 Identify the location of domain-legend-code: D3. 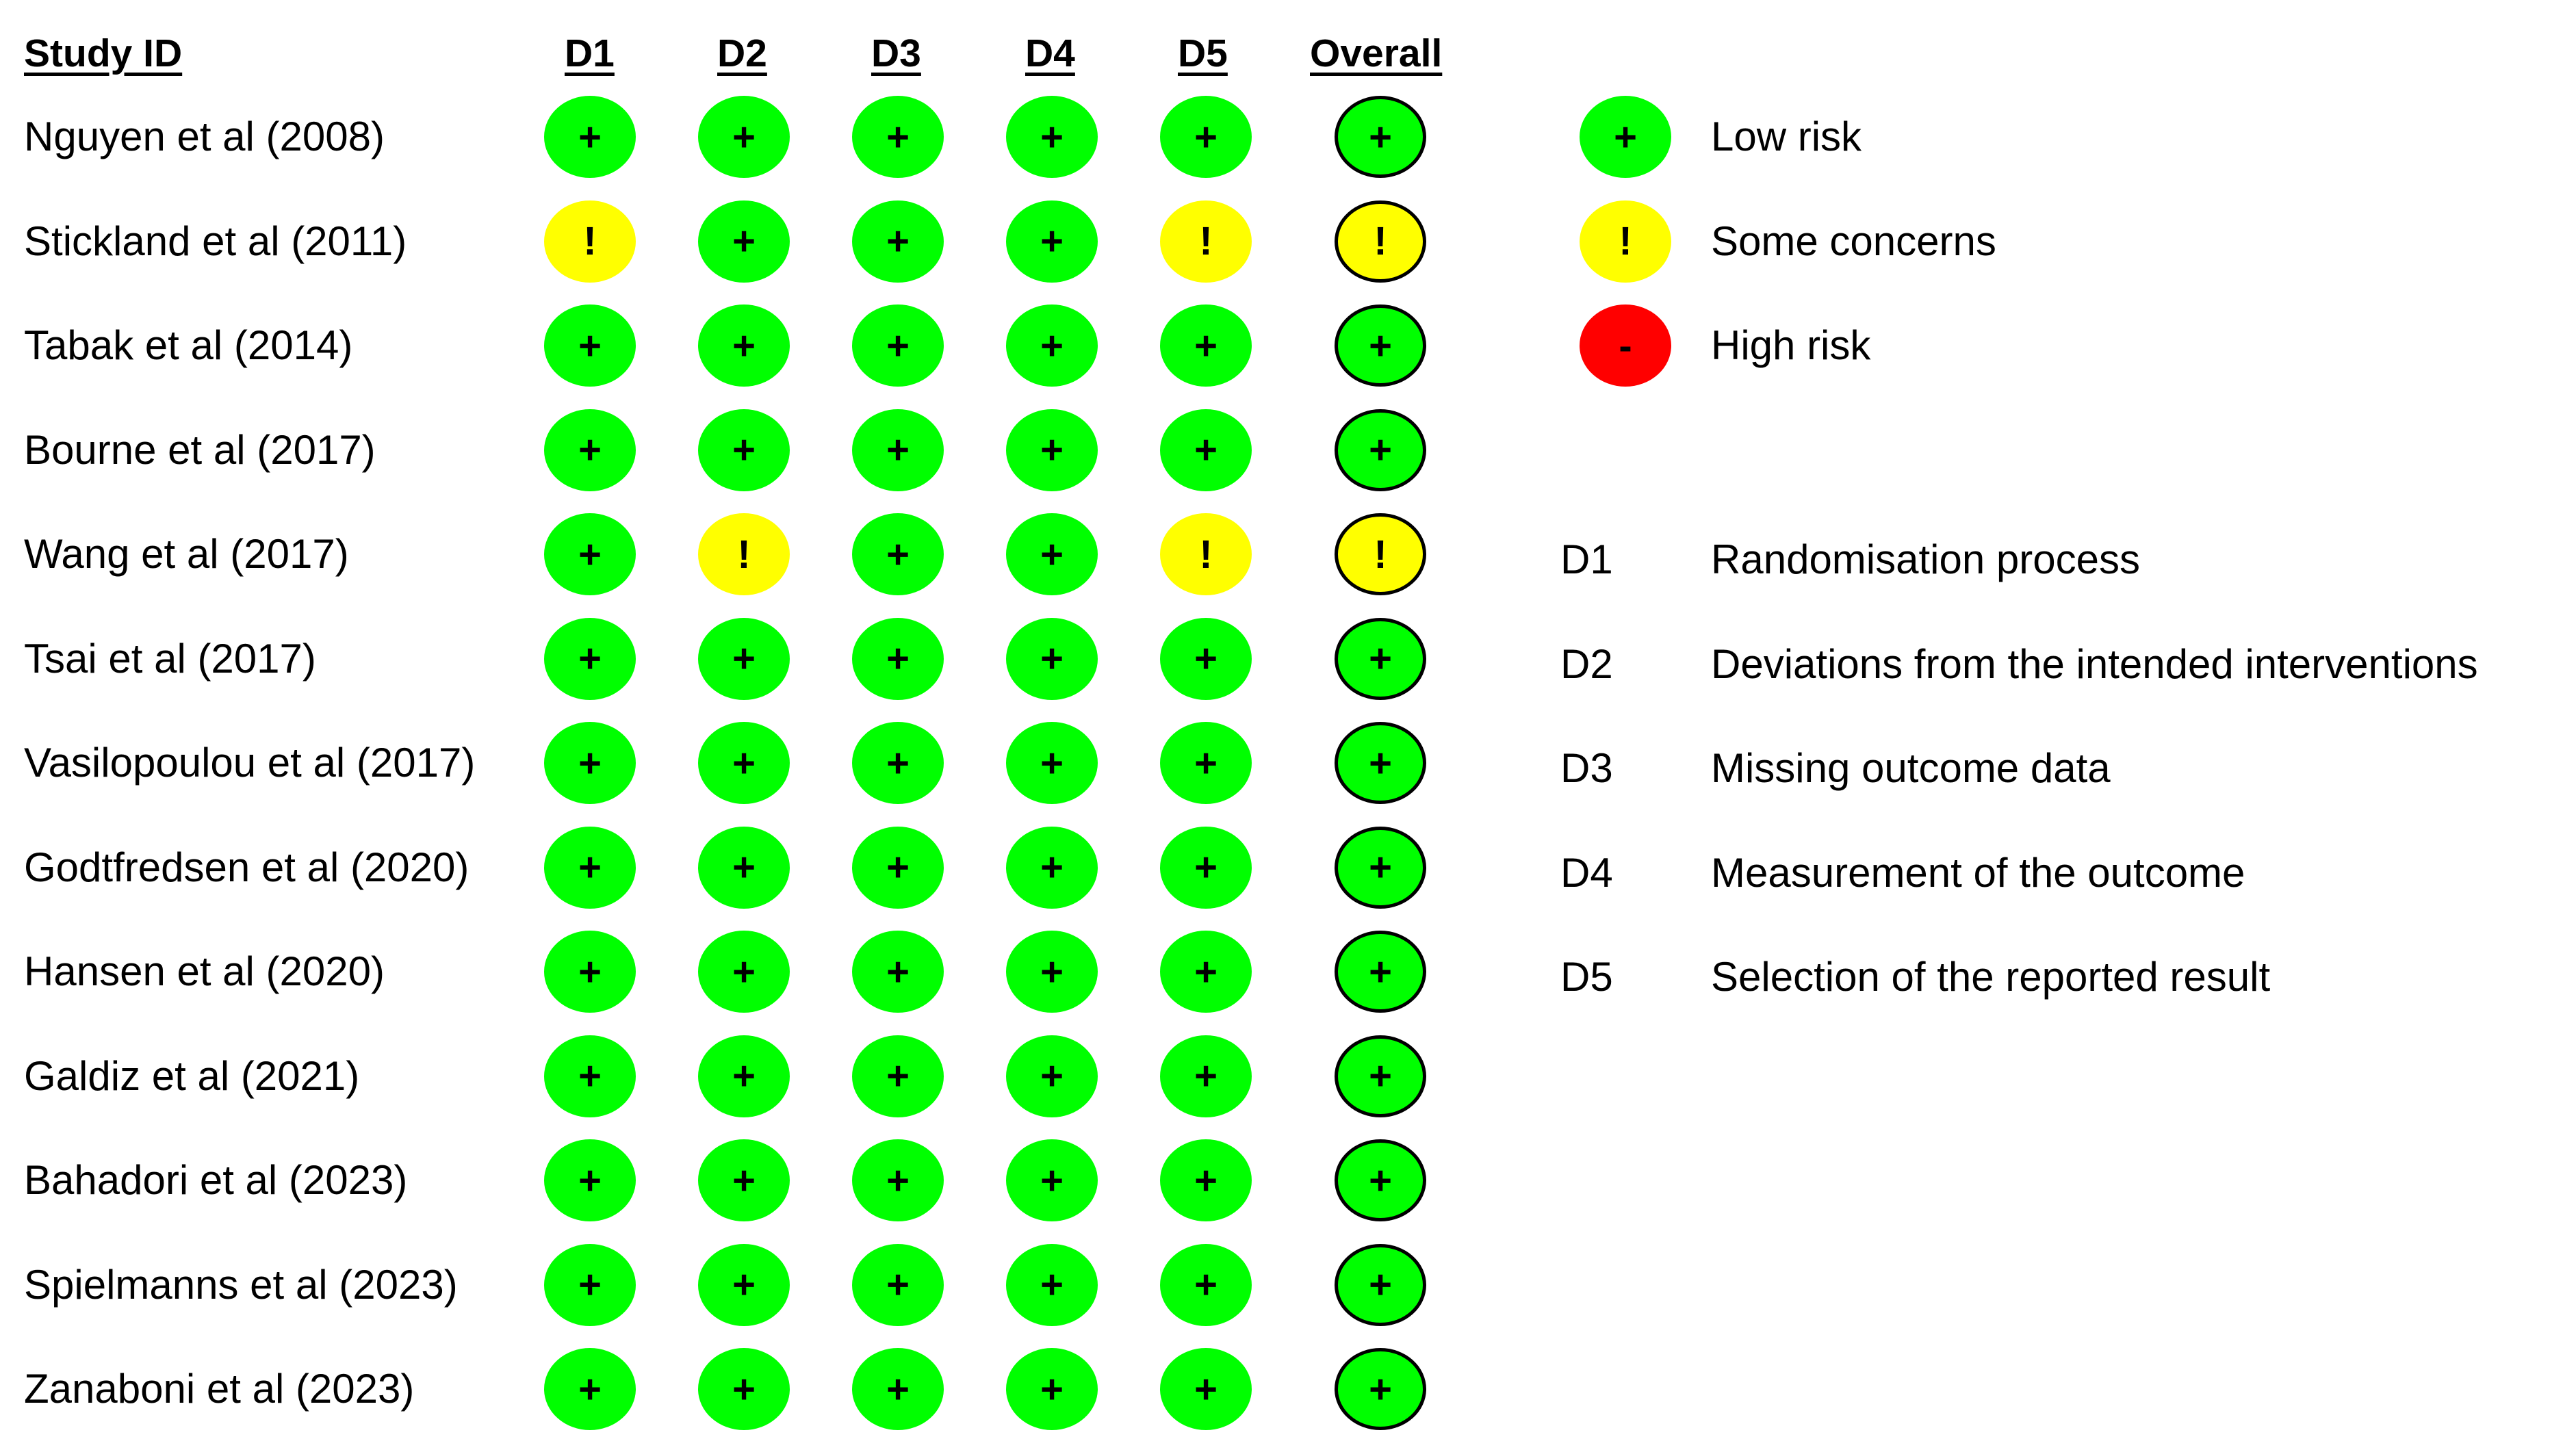
(1586, 768).